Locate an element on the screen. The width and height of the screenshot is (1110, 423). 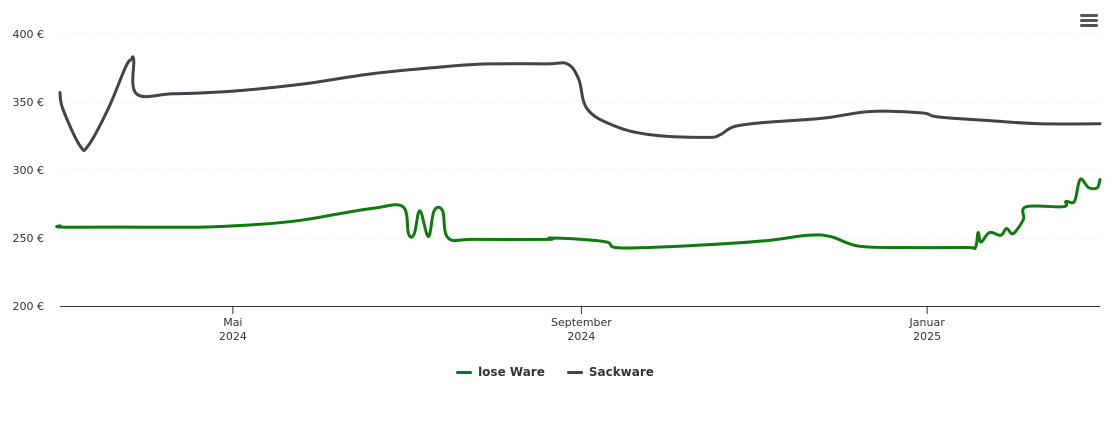
x-tick-label-year: 2025 is located at coordinates (927, 336).